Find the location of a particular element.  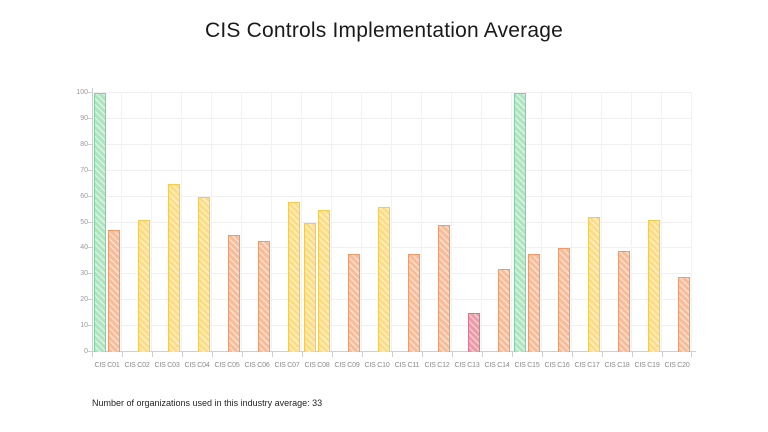

category-band-cis-c03 is located at coordinates (167, 222).